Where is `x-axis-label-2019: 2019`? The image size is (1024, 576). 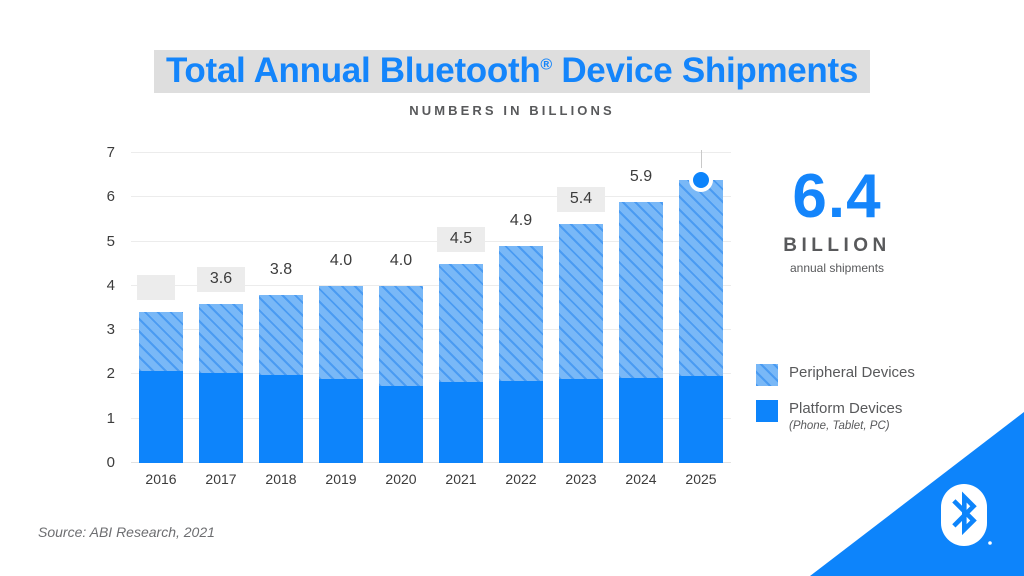 x-axis-label-2019: 2019 is located at coordinates (341, 479).